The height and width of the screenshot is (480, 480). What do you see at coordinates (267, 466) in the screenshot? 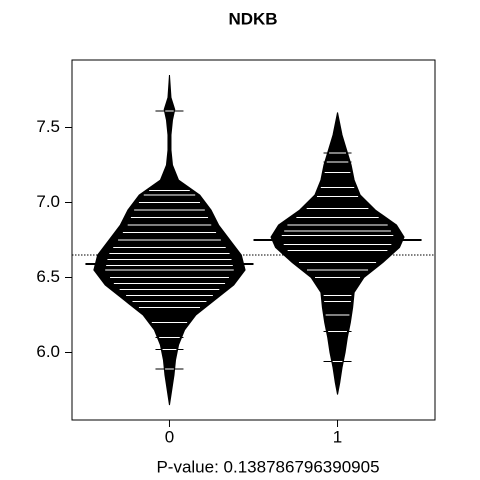
I see `x-axis-label: P-value: 0.138786796390905` at bounding box center [267, 466].